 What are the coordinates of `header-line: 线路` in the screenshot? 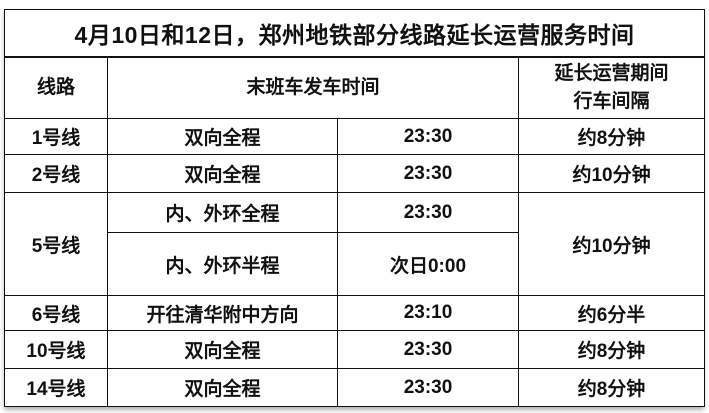 It's located at (56, 87).